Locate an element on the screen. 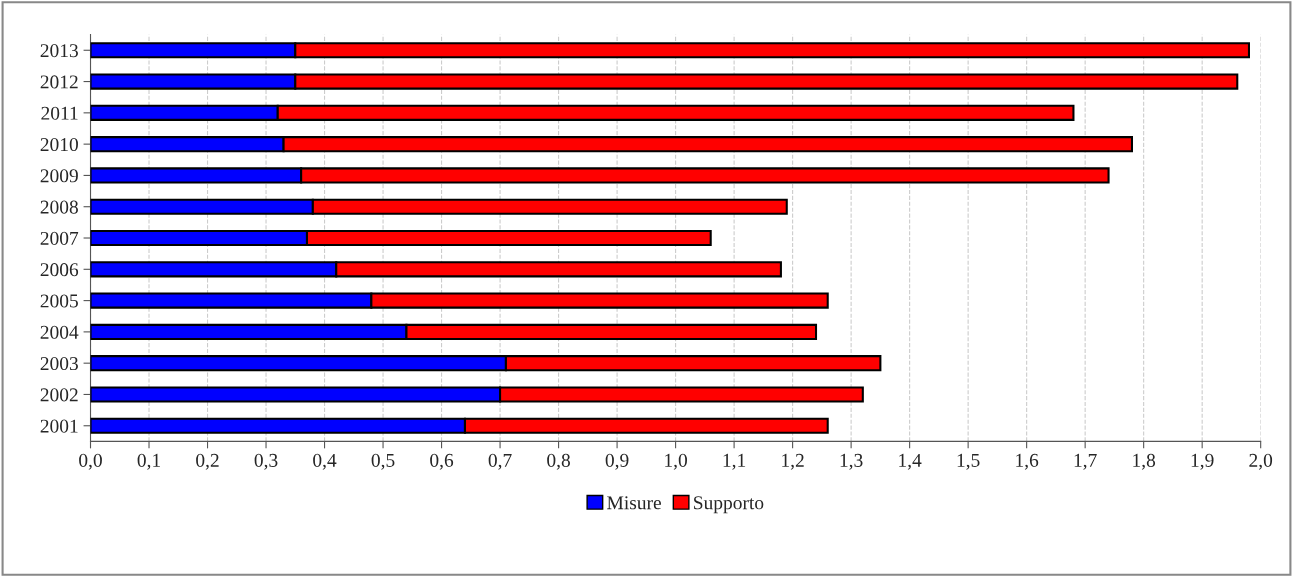 The height and width of the screenshot is (577, 1293). x-tick-label: 1,9 is located at coordinates (1202, 461).